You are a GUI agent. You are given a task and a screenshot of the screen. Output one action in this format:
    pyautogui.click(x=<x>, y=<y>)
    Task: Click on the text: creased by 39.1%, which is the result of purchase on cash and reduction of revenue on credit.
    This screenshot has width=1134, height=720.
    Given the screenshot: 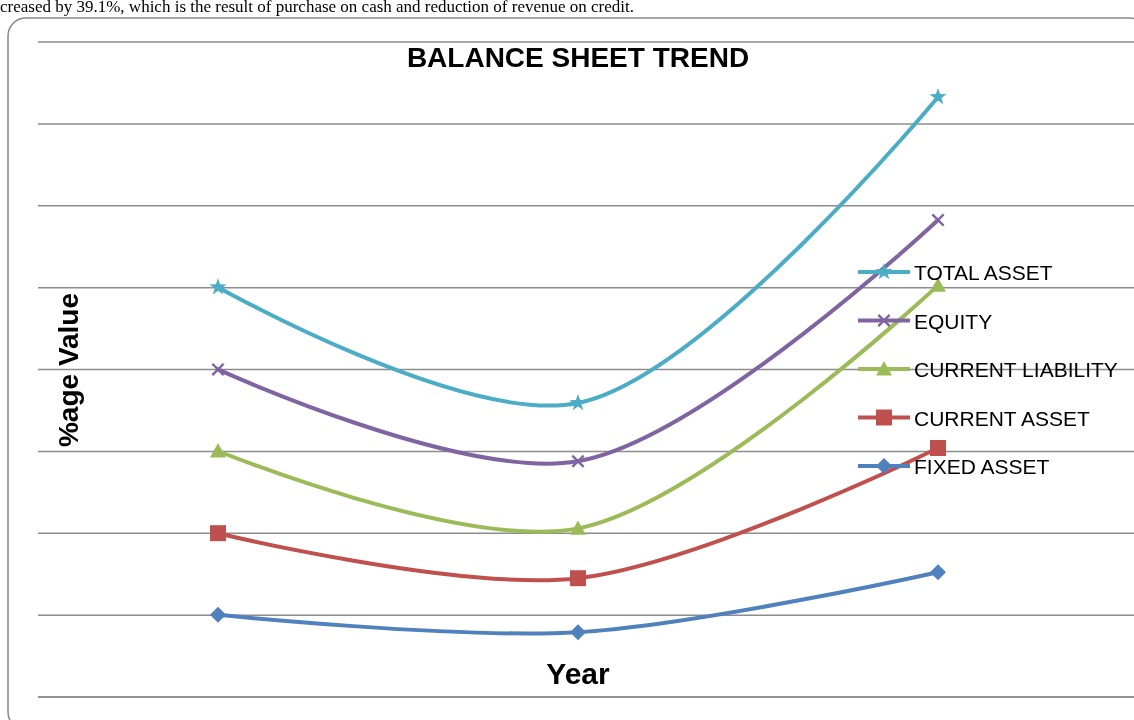 What is the action you would take?
    pyautogui.click(x=317, y=8)
    